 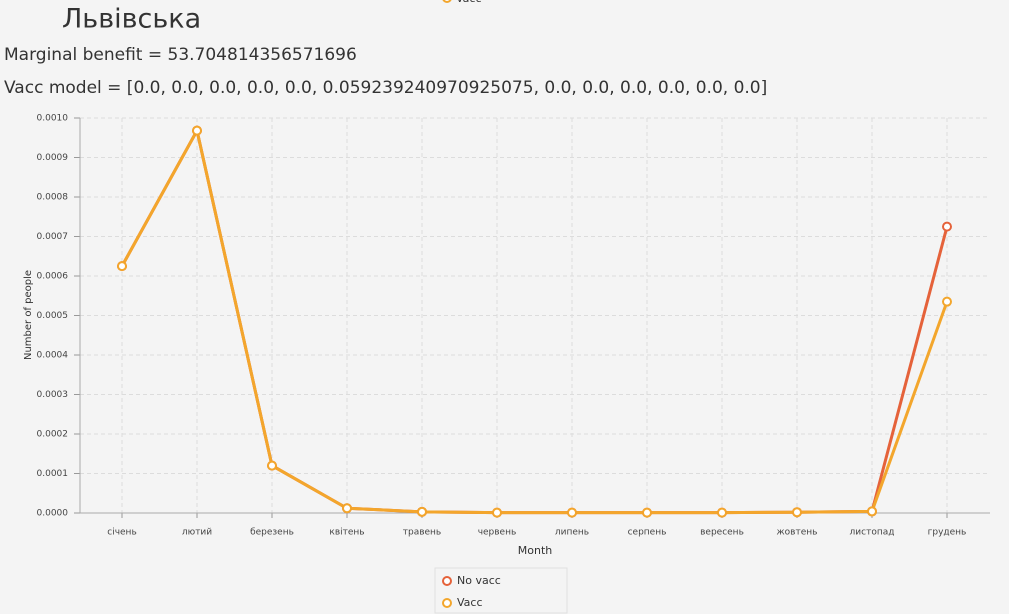 What do you see at coordinates (131, 19) in the screenshot?
I see `chart-title: Львівська` at bounding box center [131, 19].